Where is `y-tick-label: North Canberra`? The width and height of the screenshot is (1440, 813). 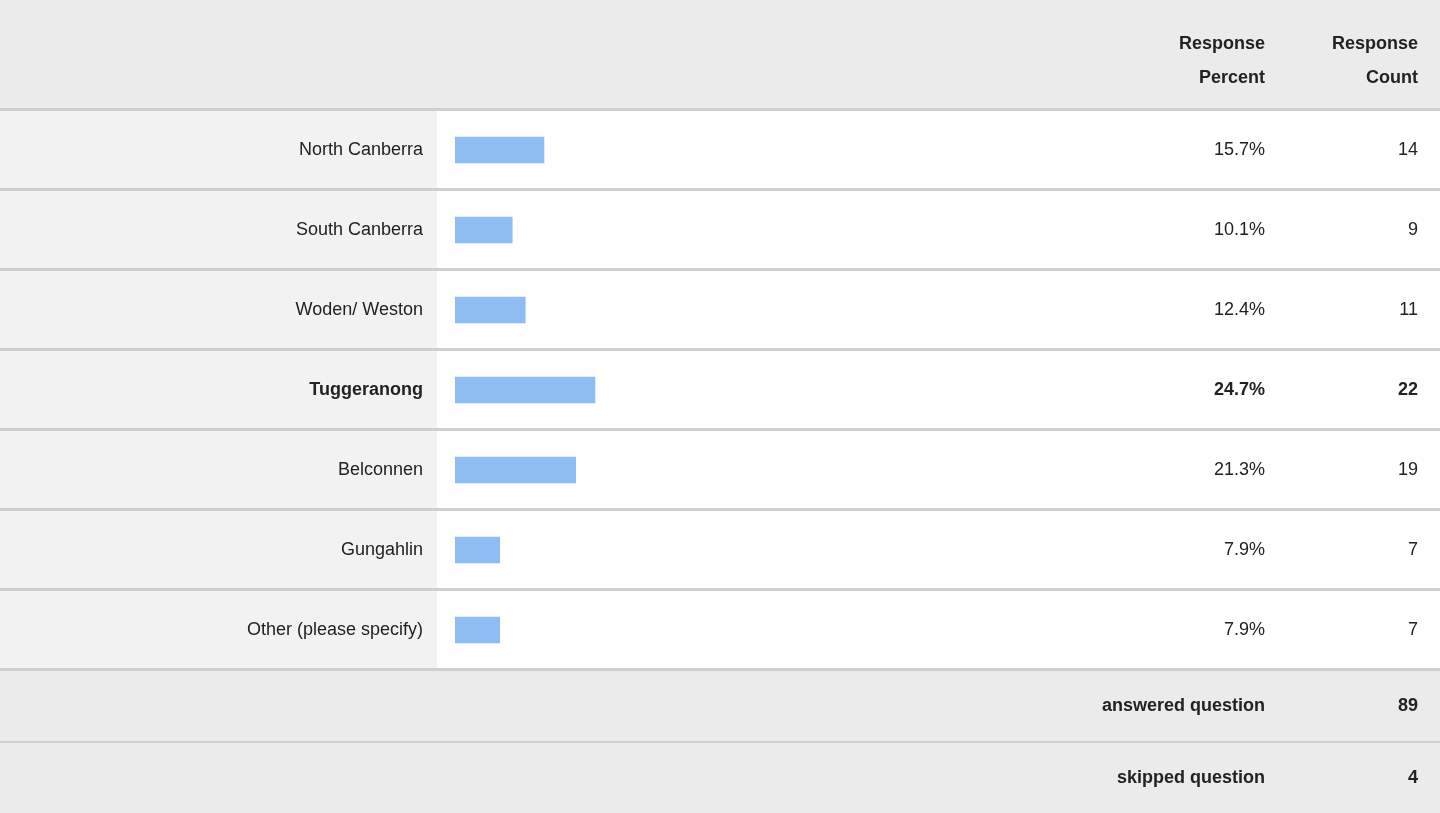 y-tick-label: North Canberra is located at coordinates (361, 148).